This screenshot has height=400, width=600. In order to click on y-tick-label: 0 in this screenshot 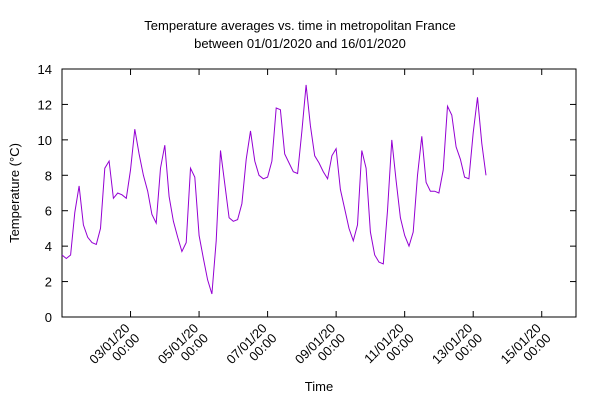, I will do `click(48, 317)`.